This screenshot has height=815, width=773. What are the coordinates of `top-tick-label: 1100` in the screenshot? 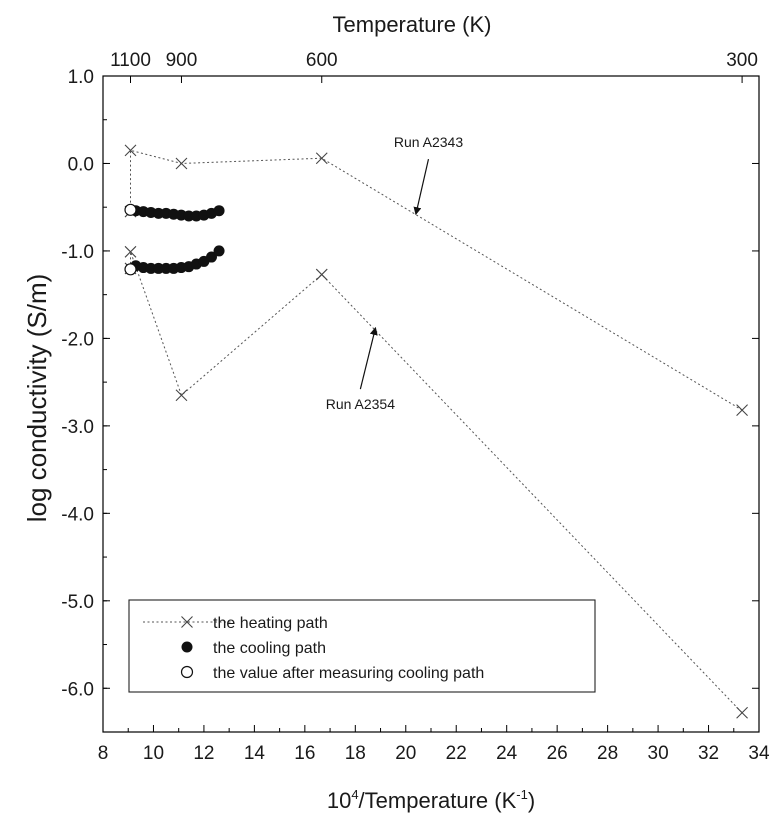 It's located at (130, 60).